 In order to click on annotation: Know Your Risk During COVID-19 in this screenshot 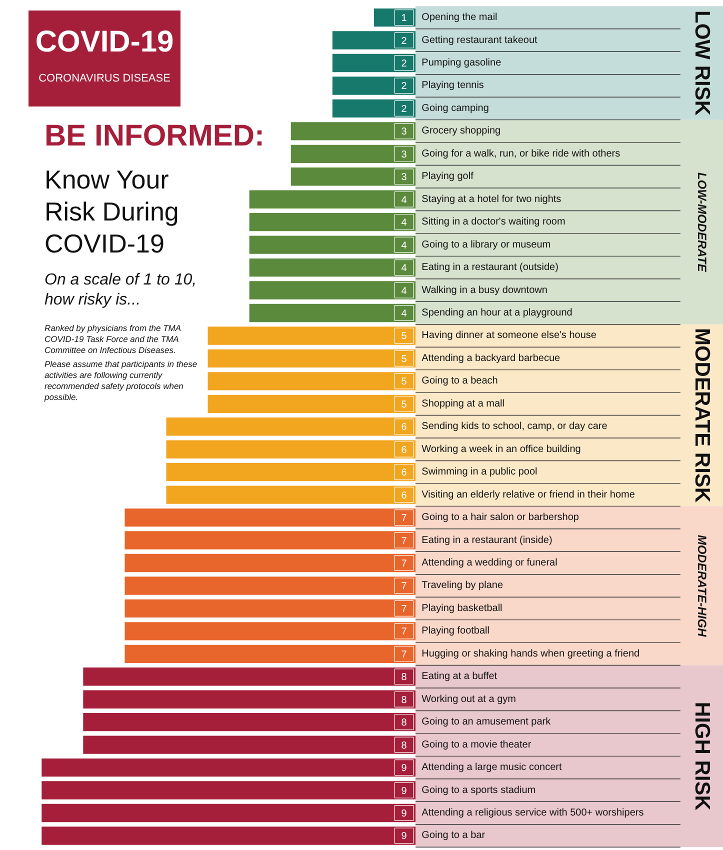, I will do `click(111, 211)`.